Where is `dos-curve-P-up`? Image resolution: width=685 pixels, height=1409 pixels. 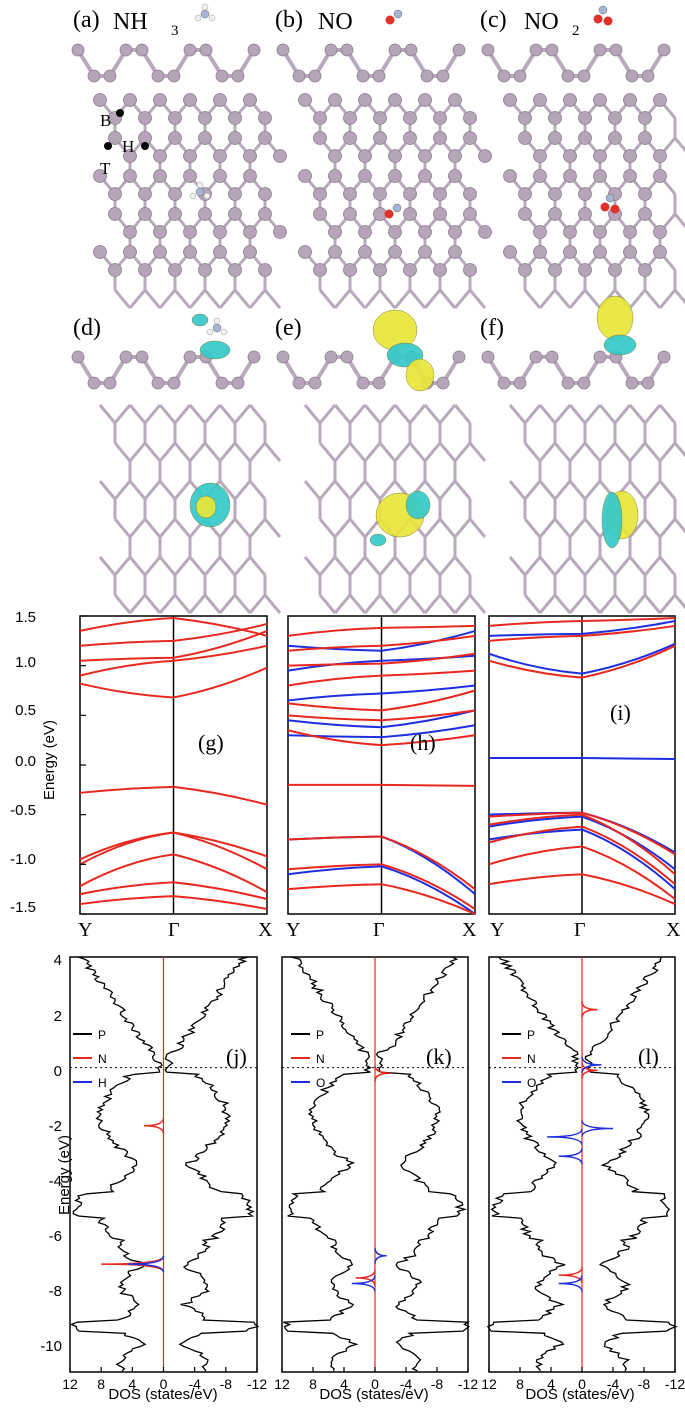 dos-curve-P-up is located at coordinates (423, 1164).